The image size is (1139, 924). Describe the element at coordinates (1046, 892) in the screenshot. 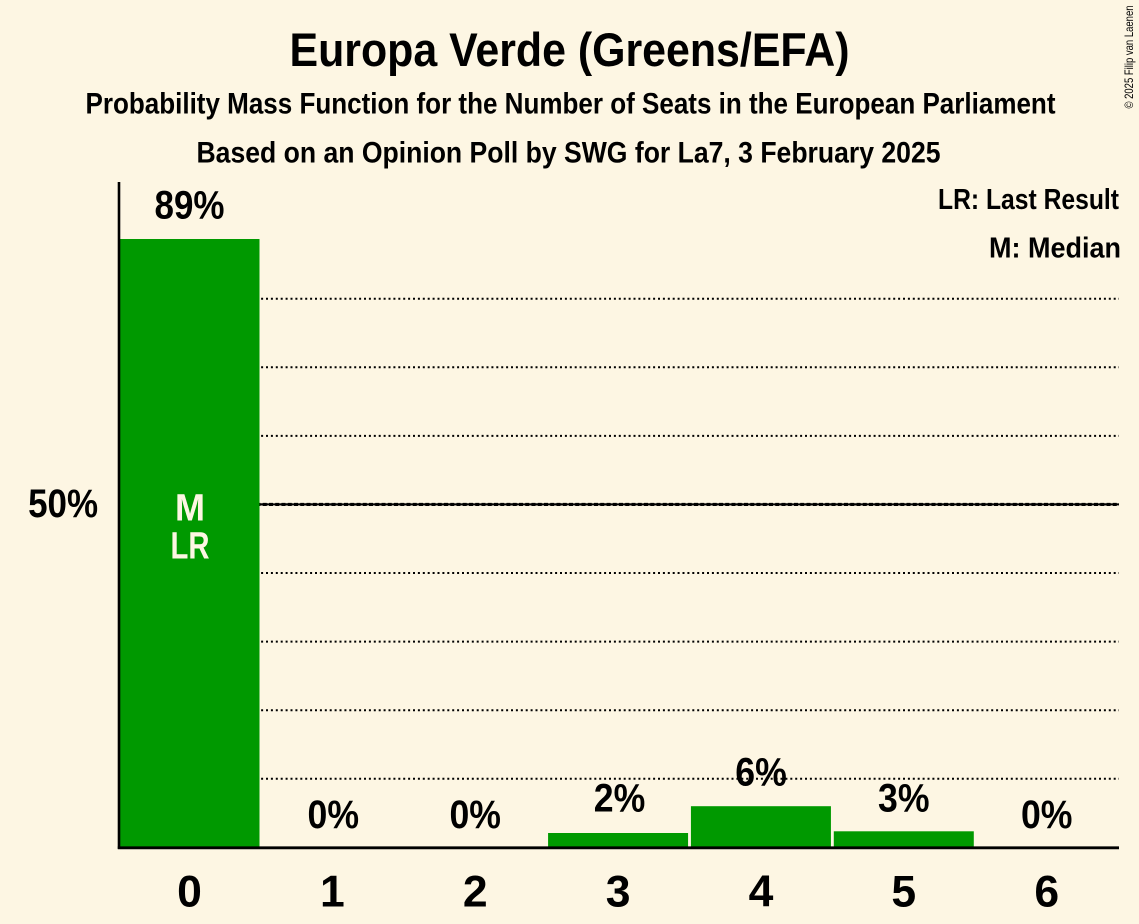

I see `svg-text: 6` at that location.